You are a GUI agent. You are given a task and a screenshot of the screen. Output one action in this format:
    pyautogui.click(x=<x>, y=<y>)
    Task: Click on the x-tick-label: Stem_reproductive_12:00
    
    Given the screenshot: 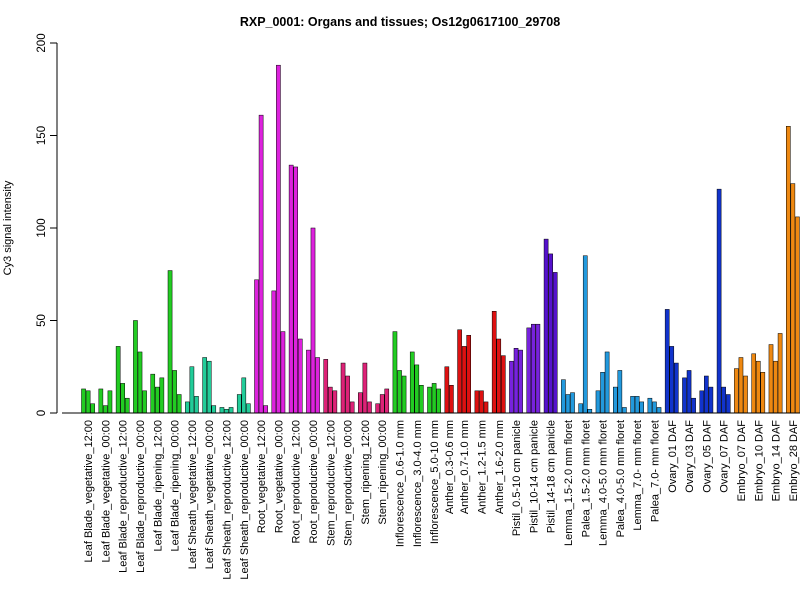 What is the action you would take?
    pyautogui.click(x=331, y=483)
    